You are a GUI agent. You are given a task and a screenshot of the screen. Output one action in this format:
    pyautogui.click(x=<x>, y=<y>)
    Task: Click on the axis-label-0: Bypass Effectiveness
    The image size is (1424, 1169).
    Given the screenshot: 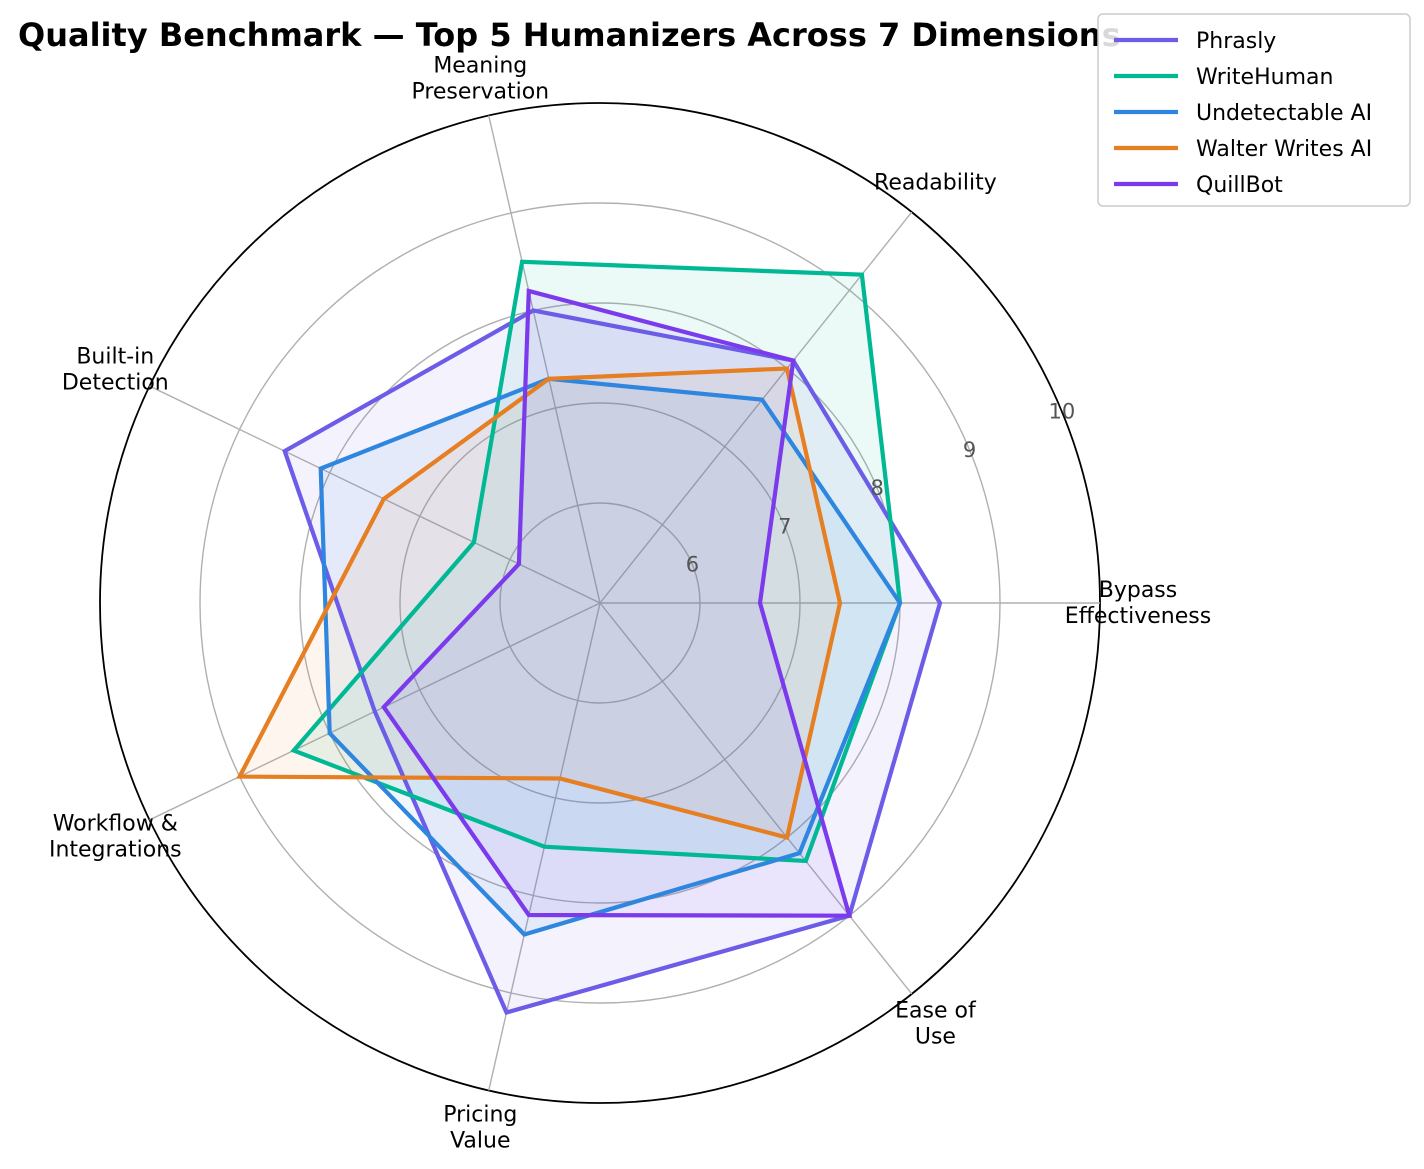 What is the action you would take?
    pyautogui.click(x=1138, y=603)
    